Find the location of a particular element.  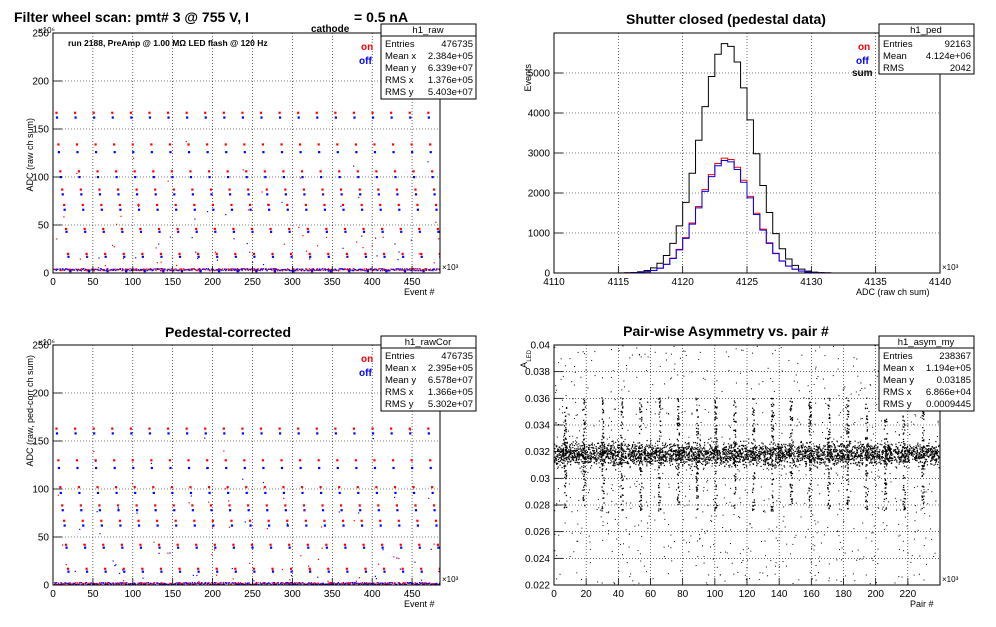

x-tick-label: 0 is located at coordinates (53, 594).